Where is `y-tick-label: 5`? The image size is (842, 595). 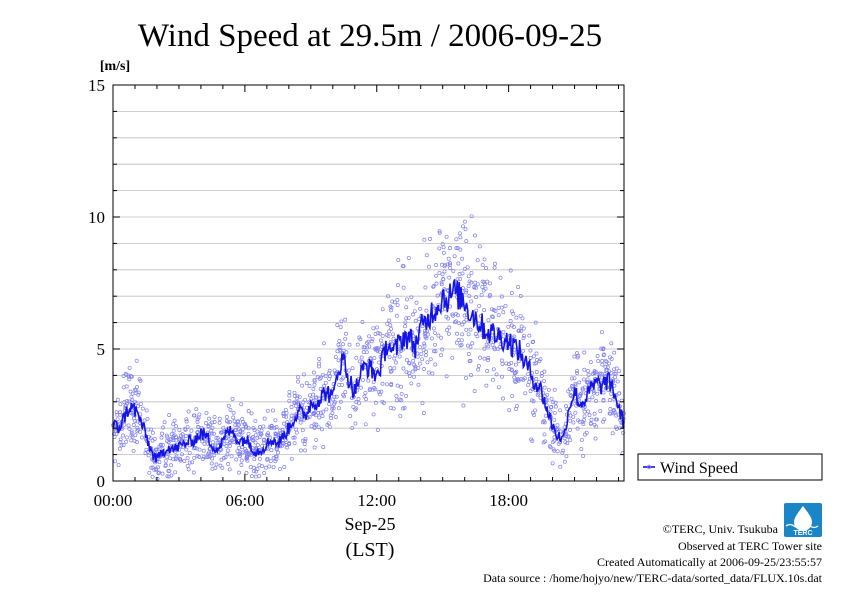
y-tick-label: 5 is located at coordinates (101, 349).